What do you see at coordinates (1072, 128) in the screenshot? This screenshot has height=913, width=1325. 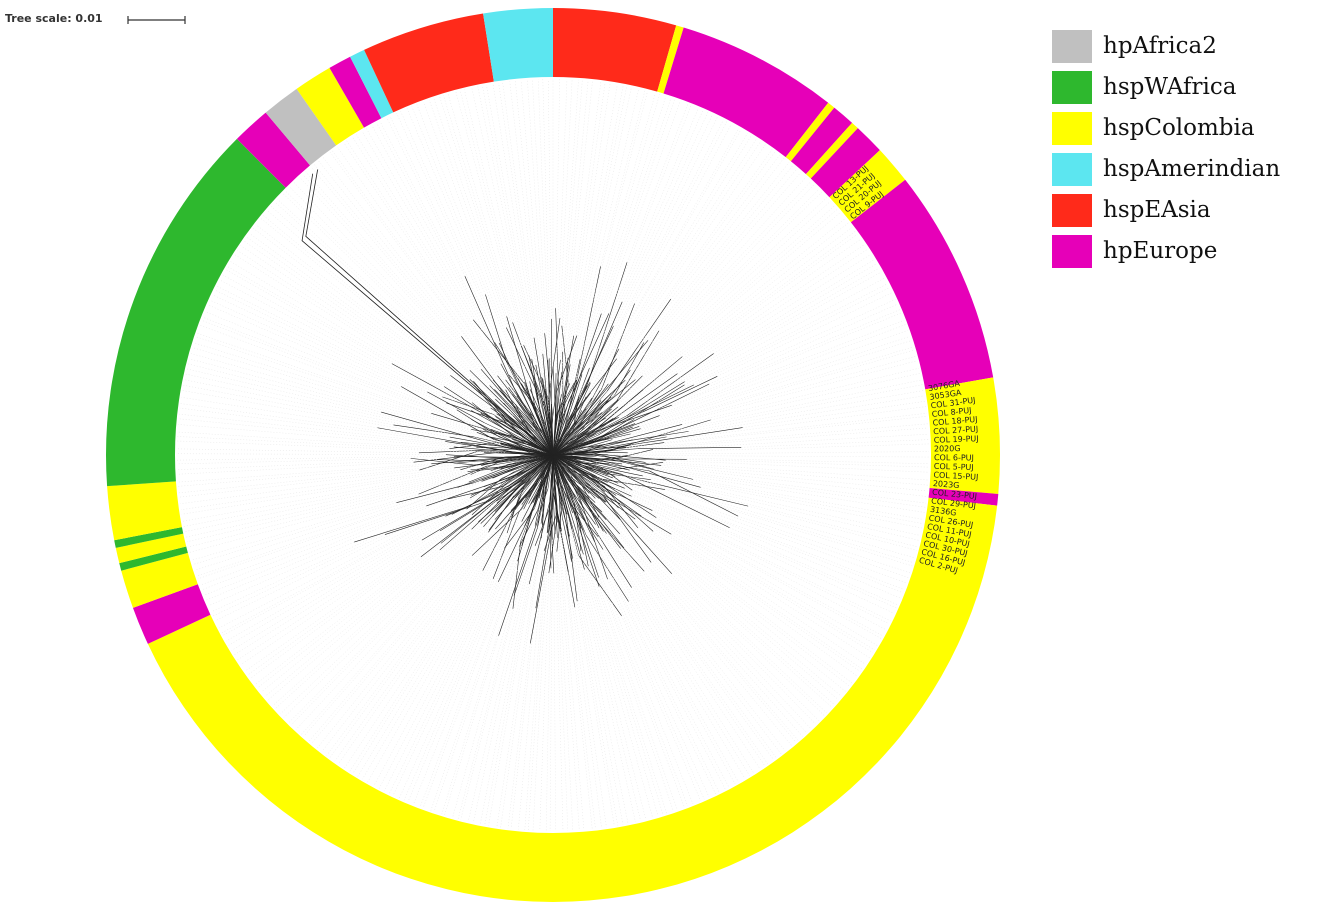 I see `legend-swatch` at bounding box center [1072, 128].